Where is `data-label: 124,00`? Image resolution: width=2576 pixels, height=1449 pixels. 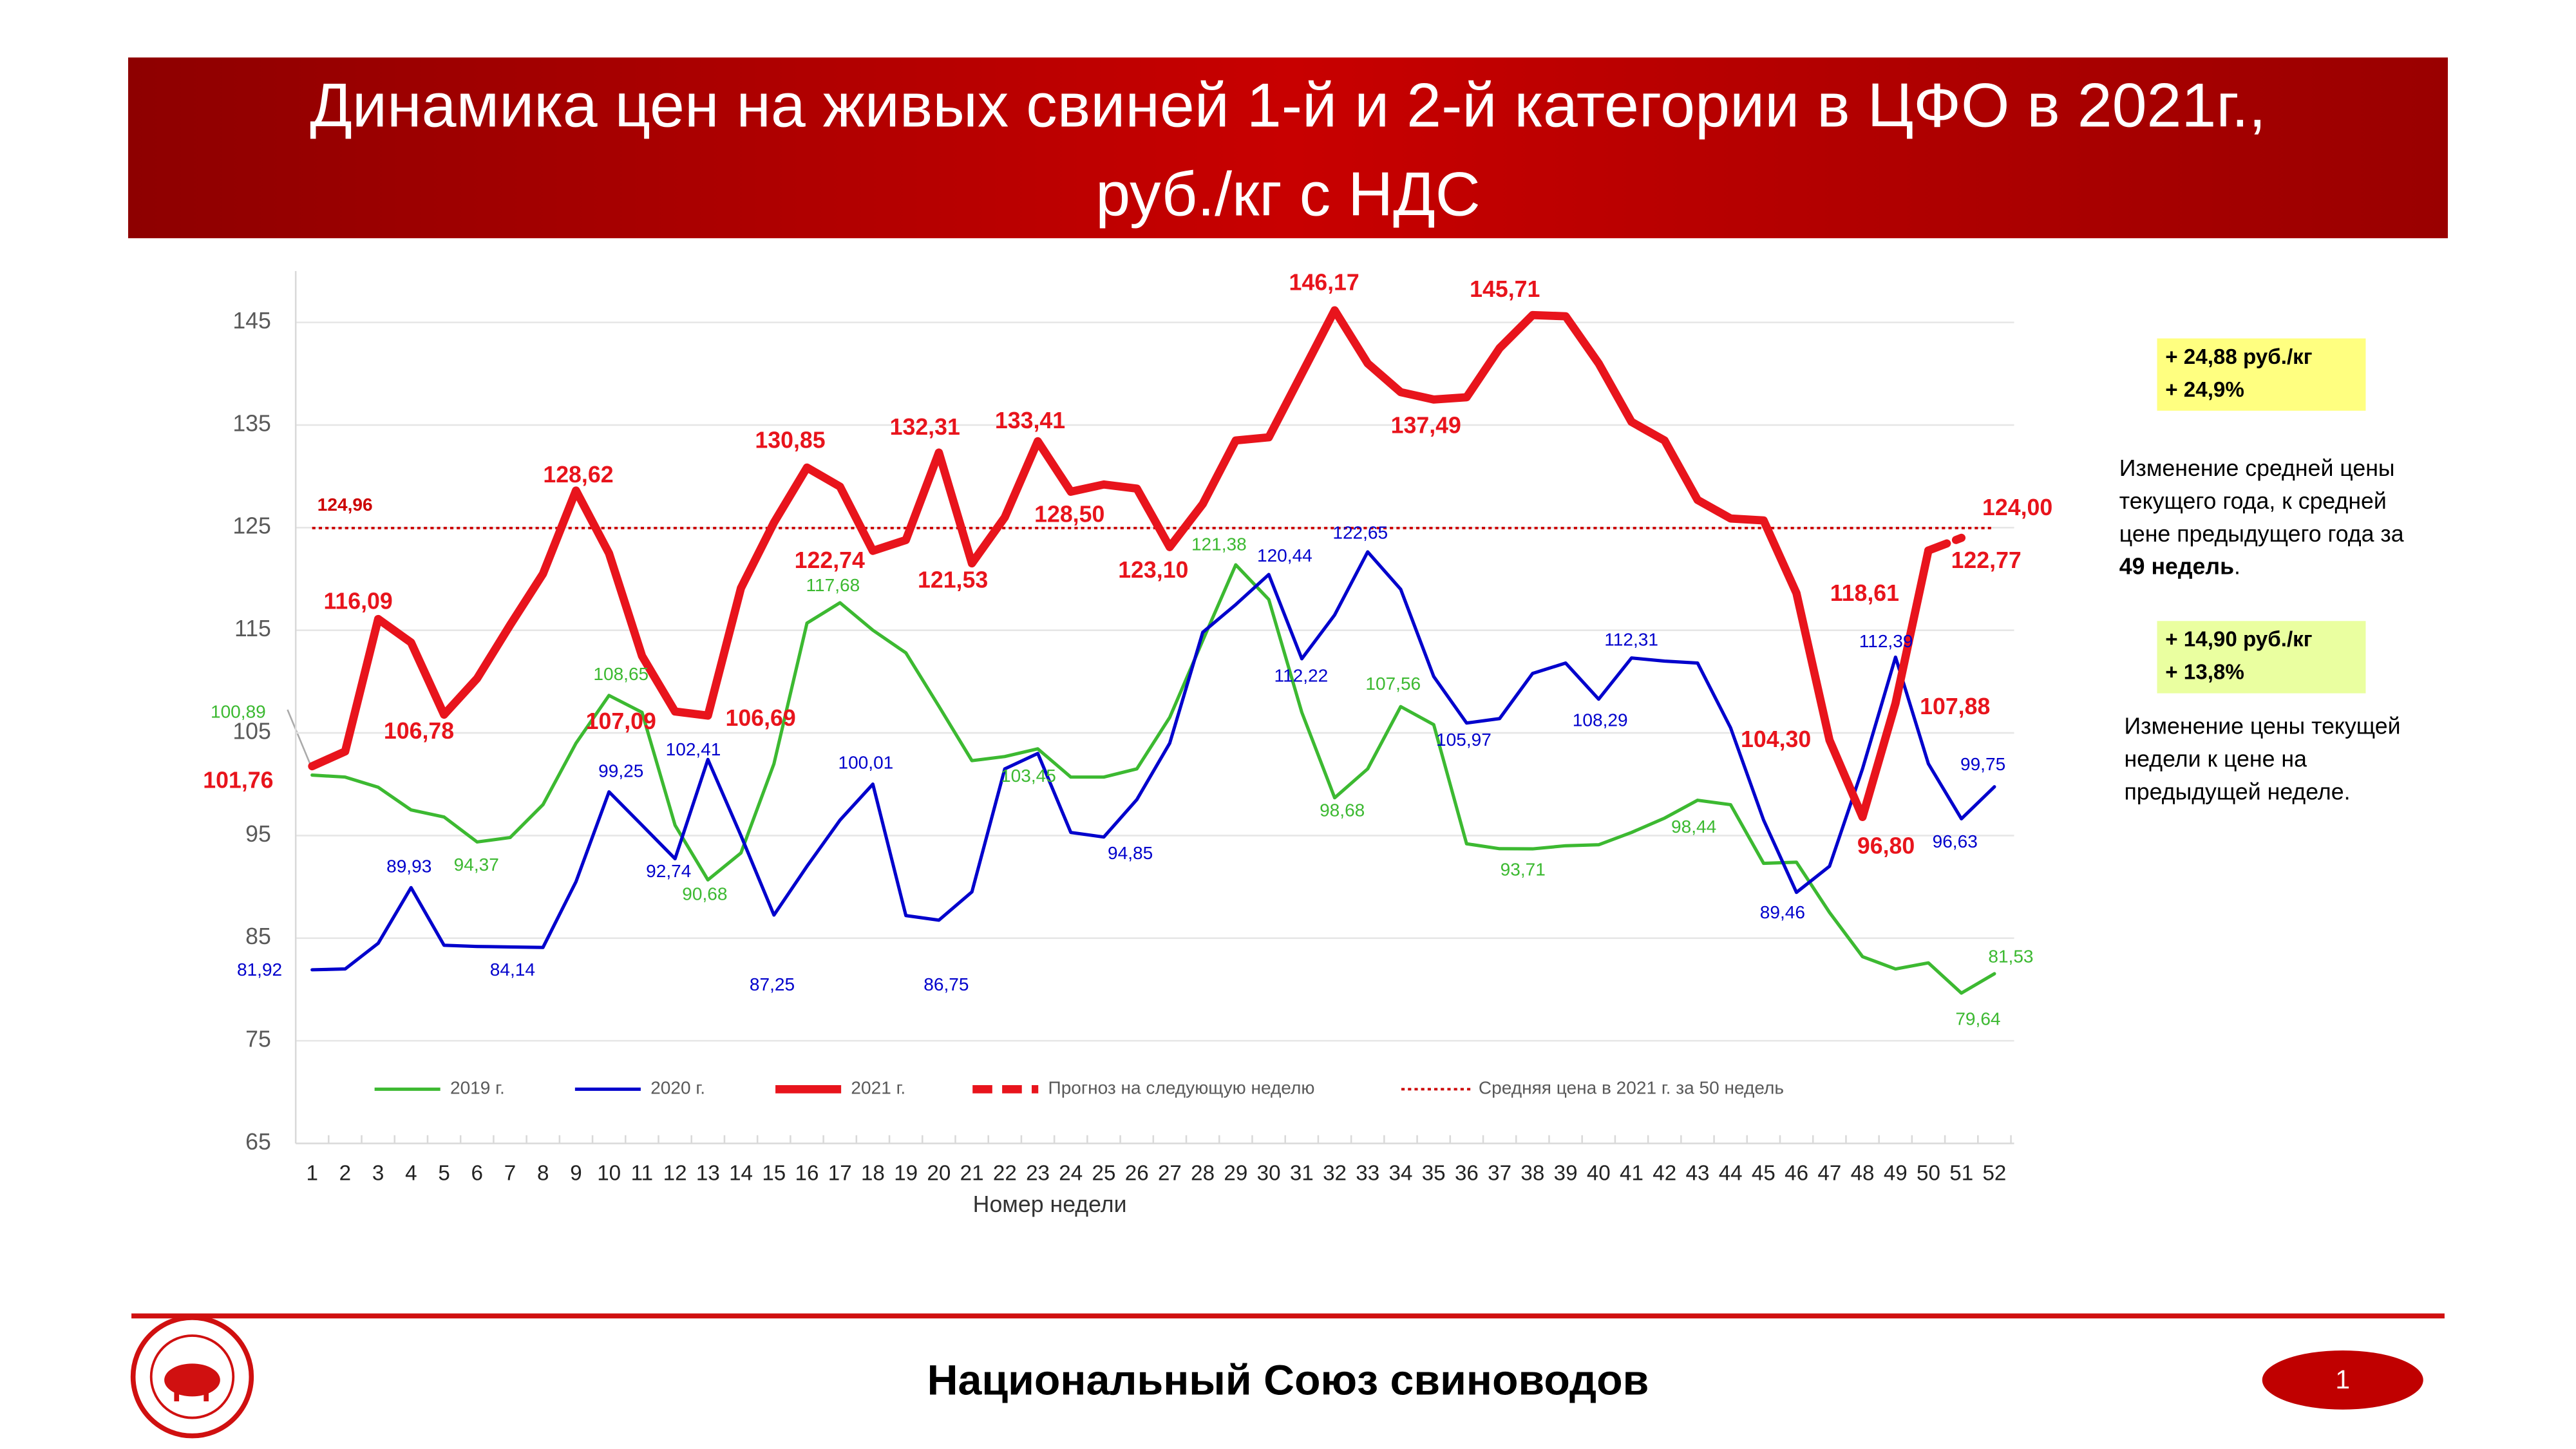
data-label: 124,00 is located at coordinates (2017, 508).